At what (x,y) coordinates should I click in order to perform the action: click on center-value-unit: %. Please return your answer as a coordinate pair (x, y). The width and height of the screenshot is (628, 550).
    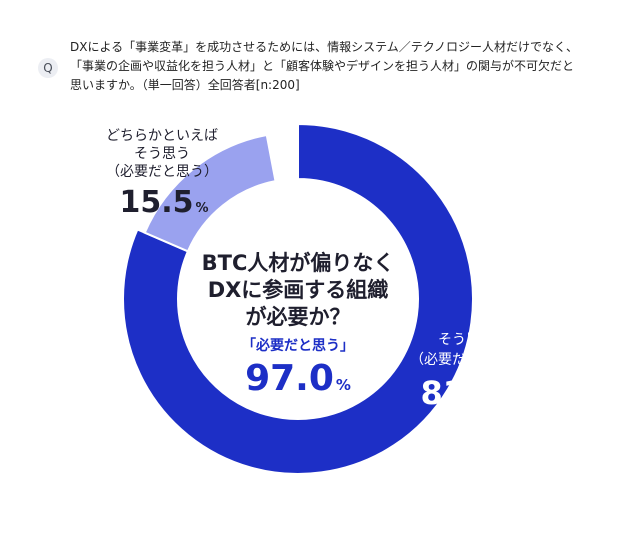
    Looking at the image, I should click on (343, 385).